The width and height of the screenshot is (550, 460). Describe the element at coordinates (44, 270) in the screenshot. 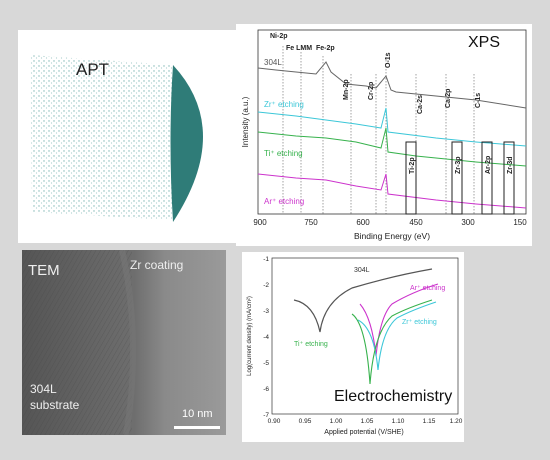

I see `tem-label: TEM` at that location.